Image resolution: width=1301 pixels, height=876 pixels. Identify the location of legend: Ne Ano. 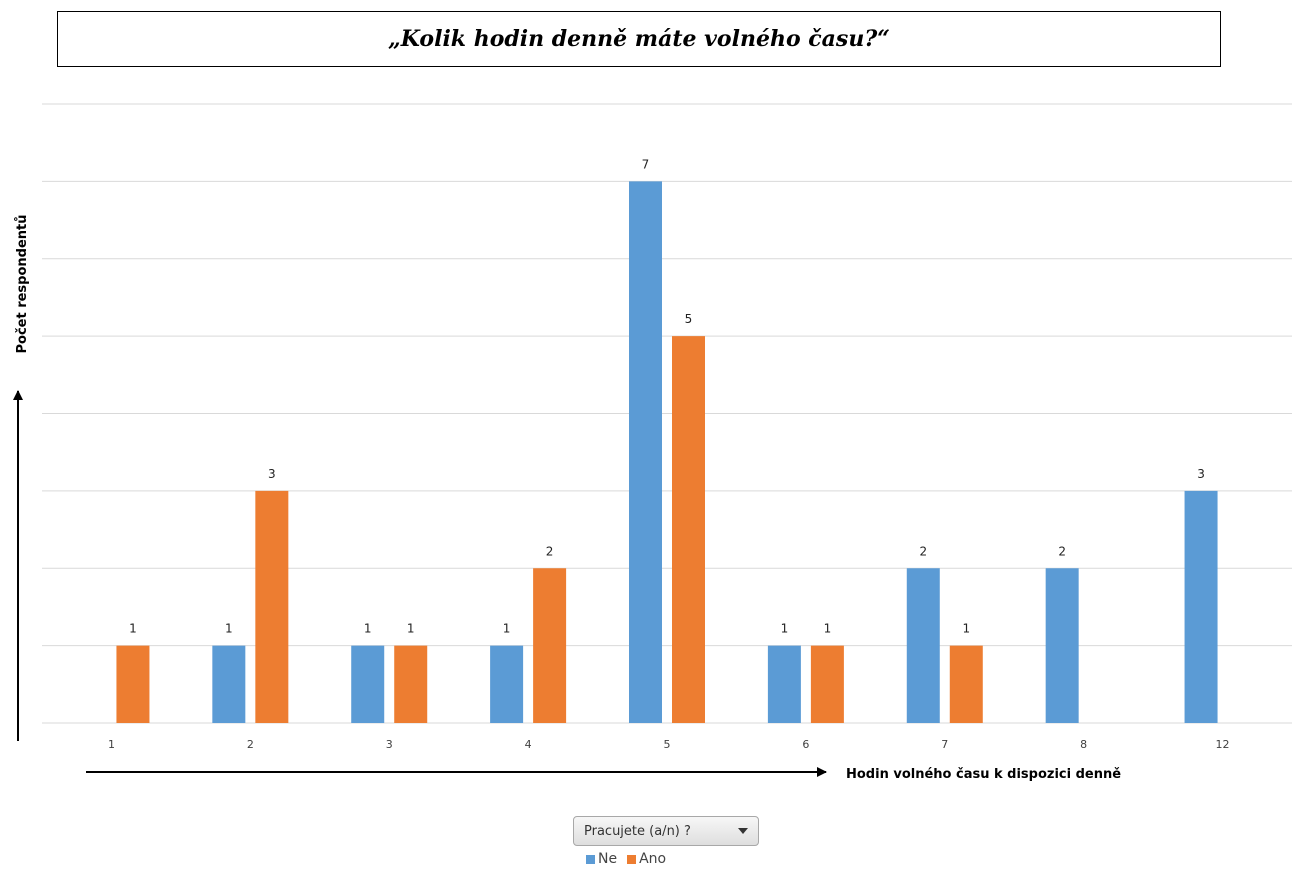
(626, 859).